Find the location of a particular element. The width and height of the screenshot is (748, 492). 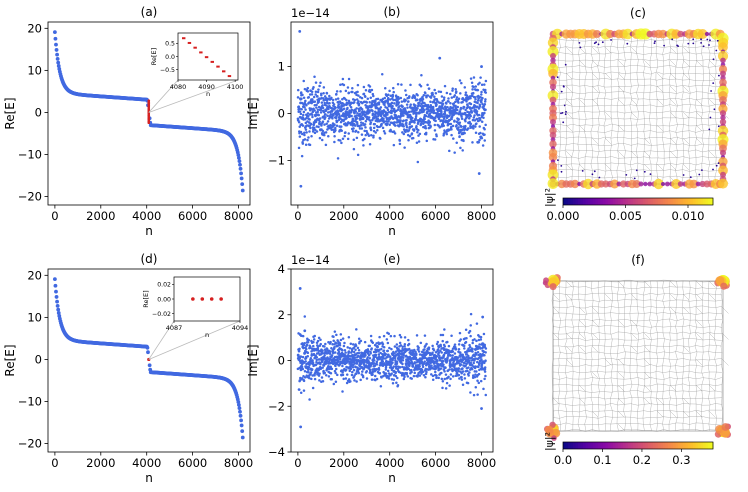

outlier-point-e is located at coordinates (301, 427).